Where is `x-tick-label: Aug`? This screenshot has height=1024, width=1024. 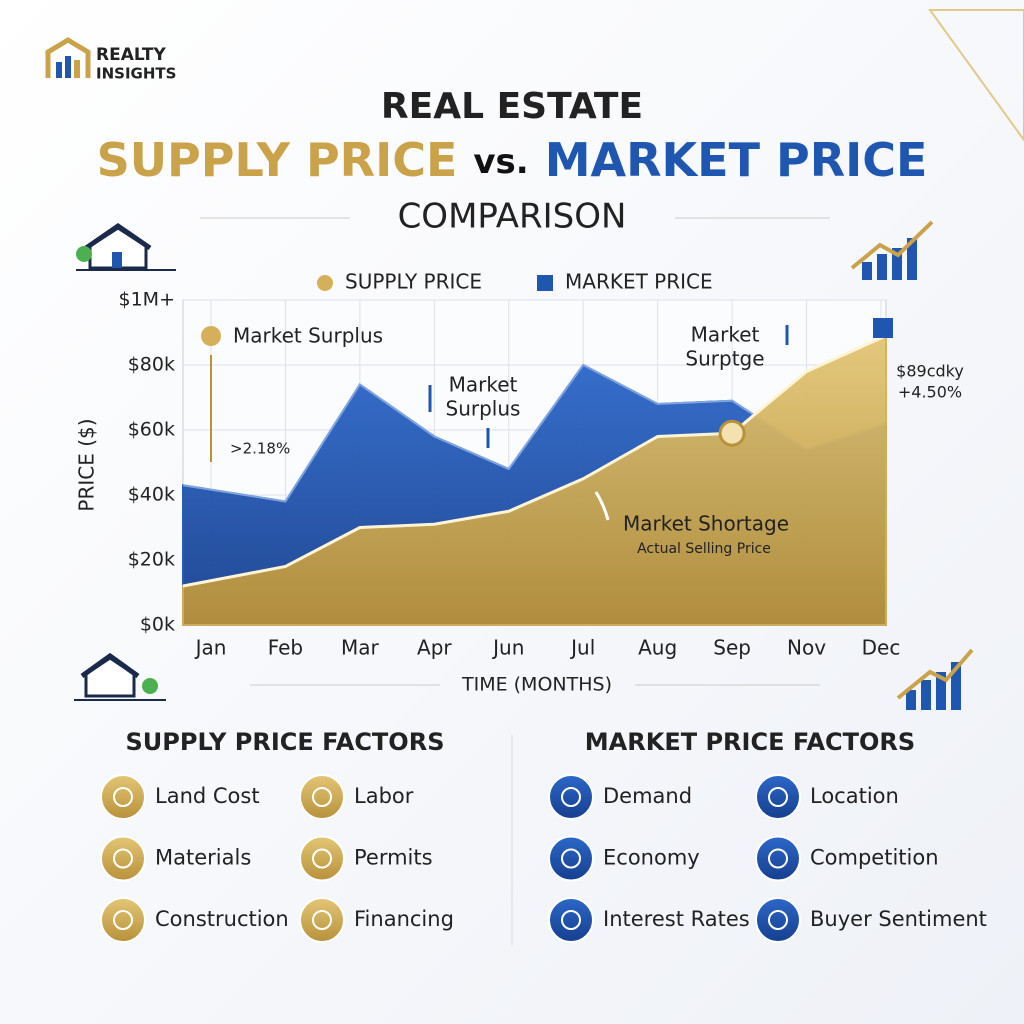
x-tick-label: Aug is located at coordinates (657, 648).